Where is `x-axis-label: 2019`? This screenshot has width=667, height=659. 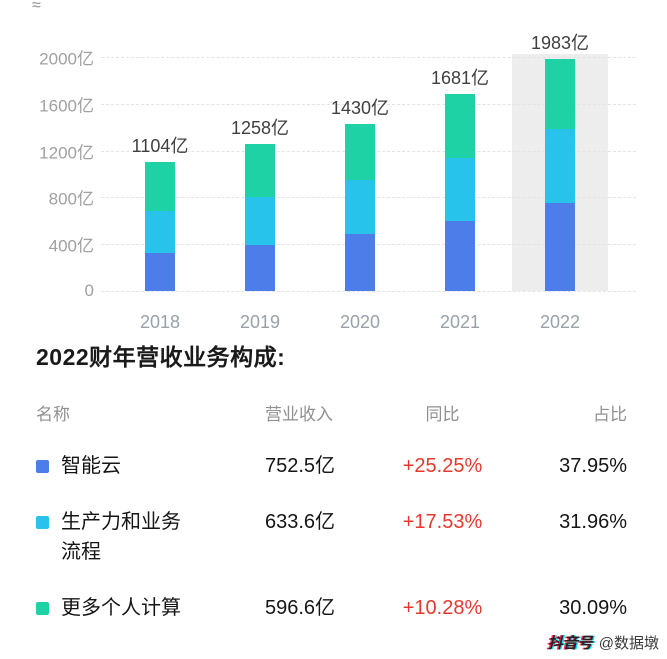 x-axis-label: 2019 is located at coordinates (260, 322).